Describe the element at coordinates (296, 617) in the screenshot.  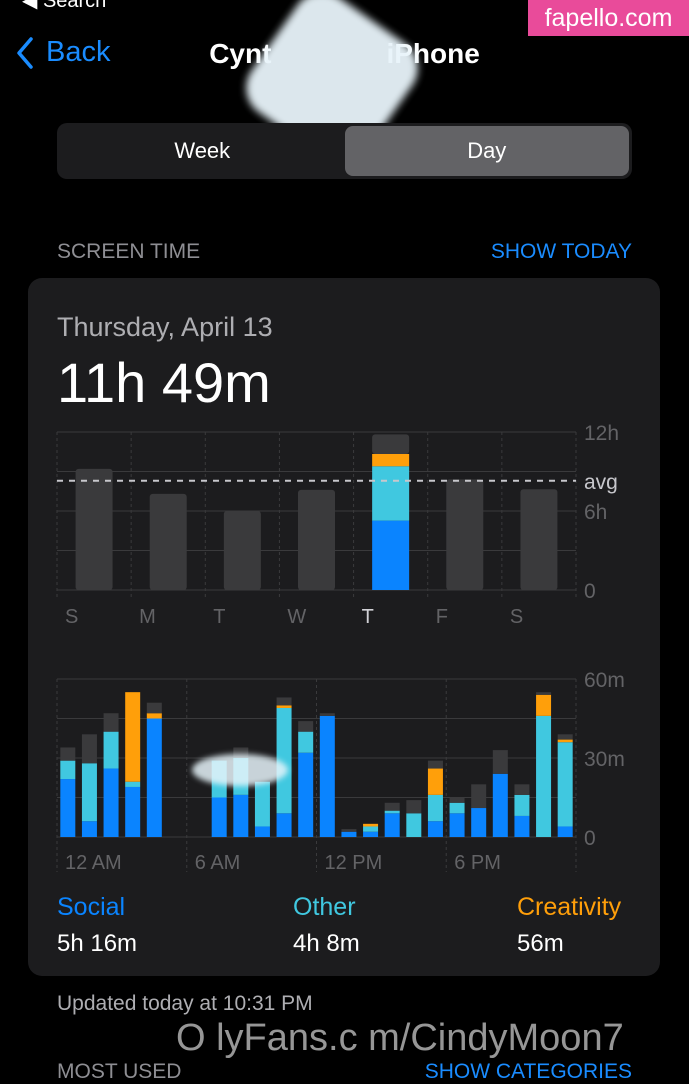
I see `day-label: W` at that location.